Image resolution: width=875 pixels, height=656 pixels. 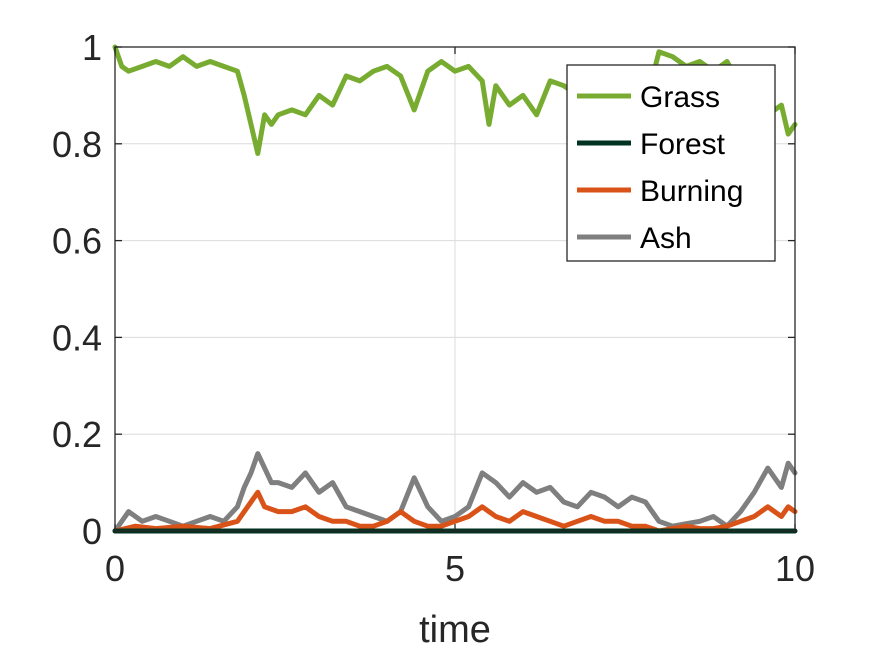 What do you see at coordinates (455, 630) in the screenshot?
I see `x-axis-label: time` at bounding box center [455, 630].